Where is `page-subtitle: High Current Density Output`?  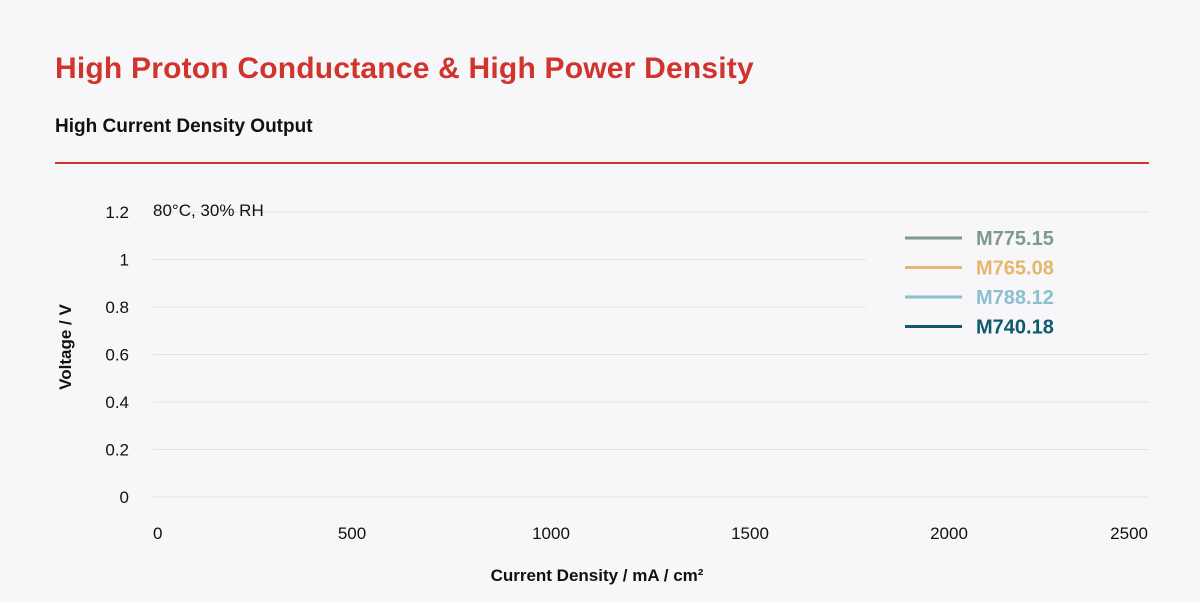 page-subtitle: High Current Density Output is located at coordinates (184, 126).